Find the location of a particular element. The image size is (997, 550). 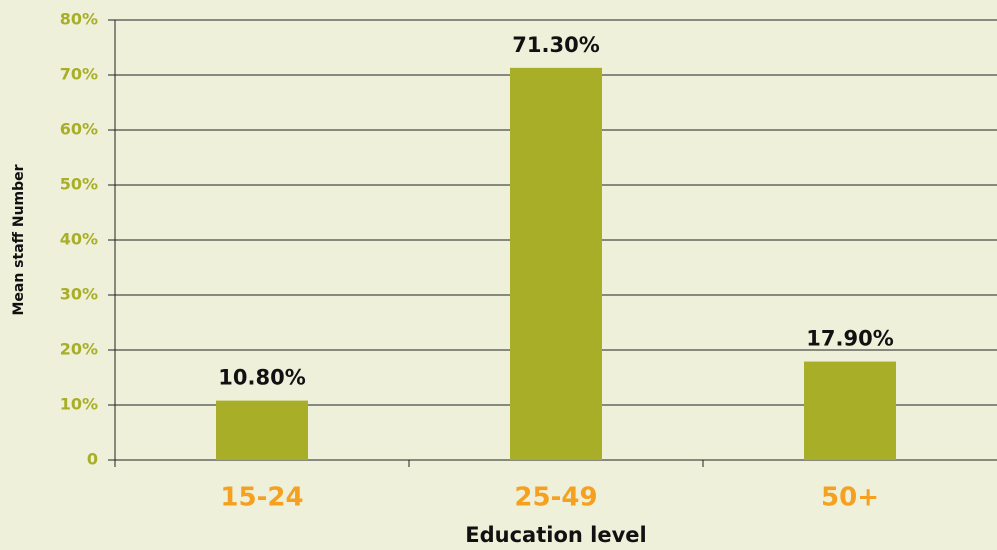

x-tick-label: 15-24 is located at coordinates (261, 498).